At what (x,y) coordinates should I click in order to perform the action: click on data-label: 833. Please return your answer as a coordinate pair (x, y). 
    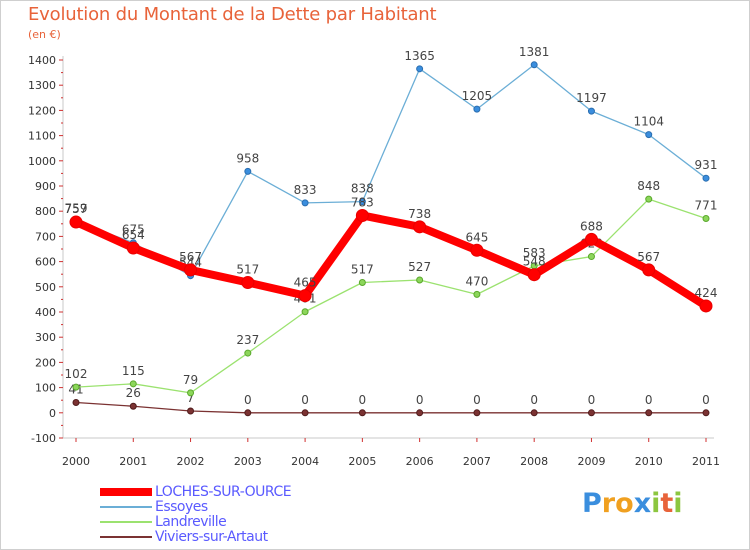
    Looking at the image, I should click on (305, 190).